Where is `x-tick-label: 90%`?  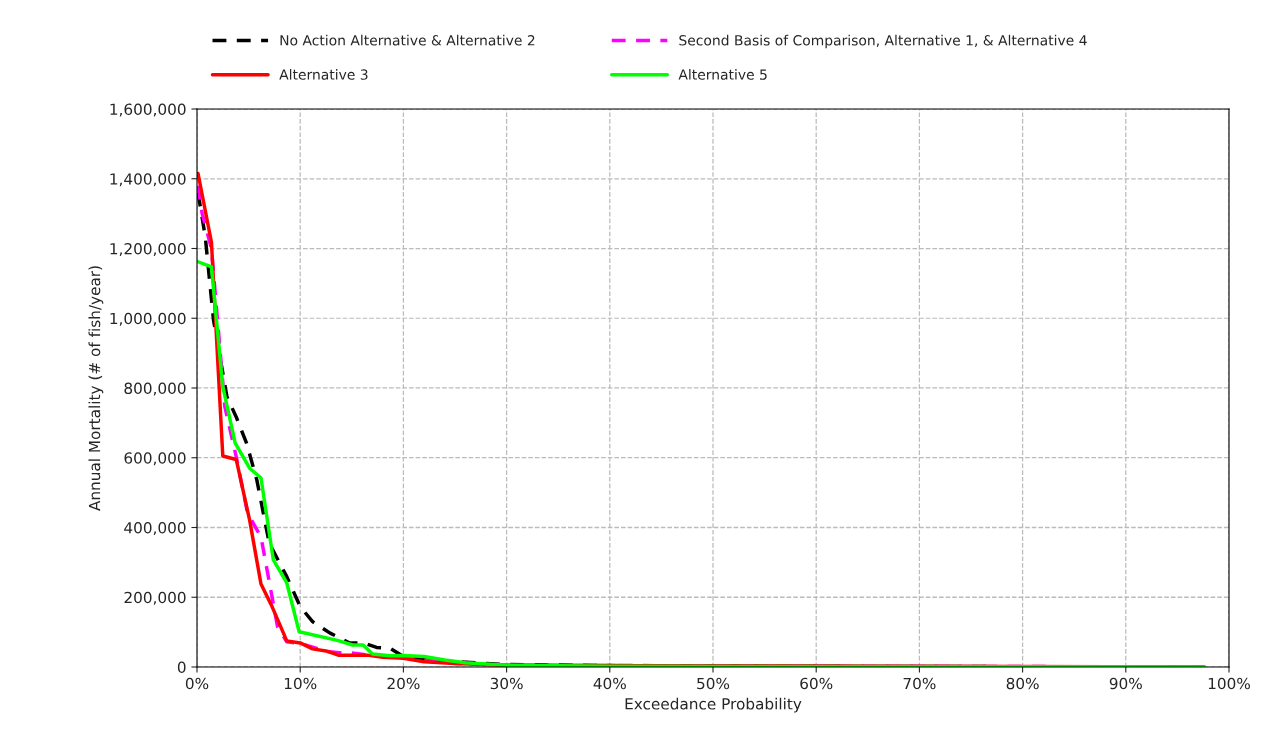 x-tick-label: 90% is located at coordinates (1125, 683).